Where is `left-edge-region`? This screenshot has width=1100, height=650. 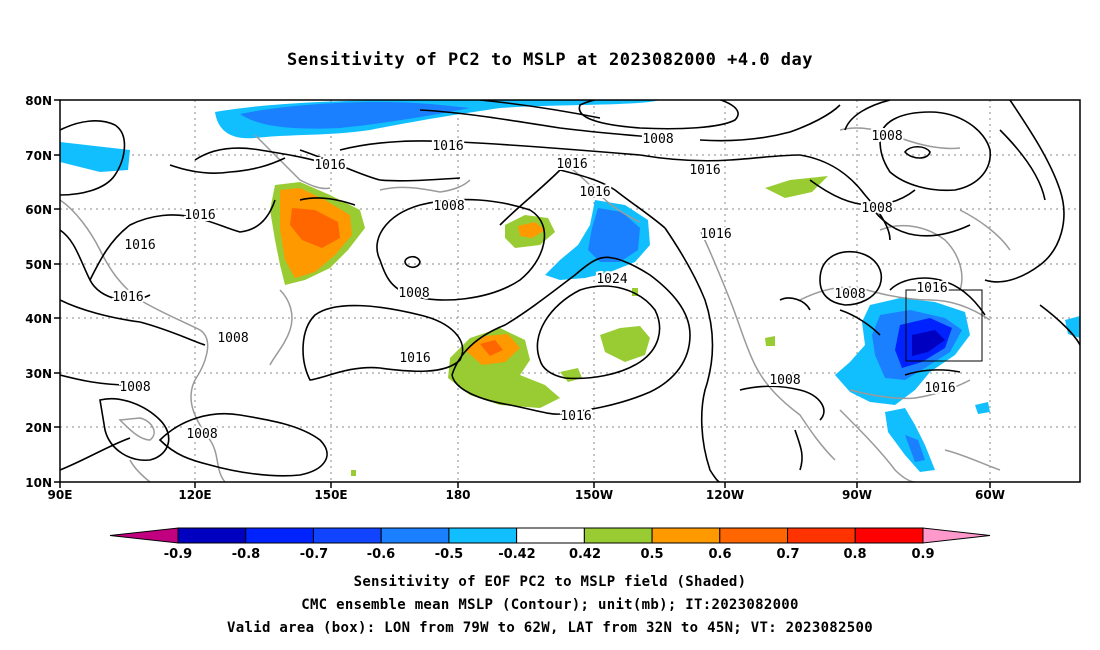 left-edge-region is located at coordinates (95, 157).